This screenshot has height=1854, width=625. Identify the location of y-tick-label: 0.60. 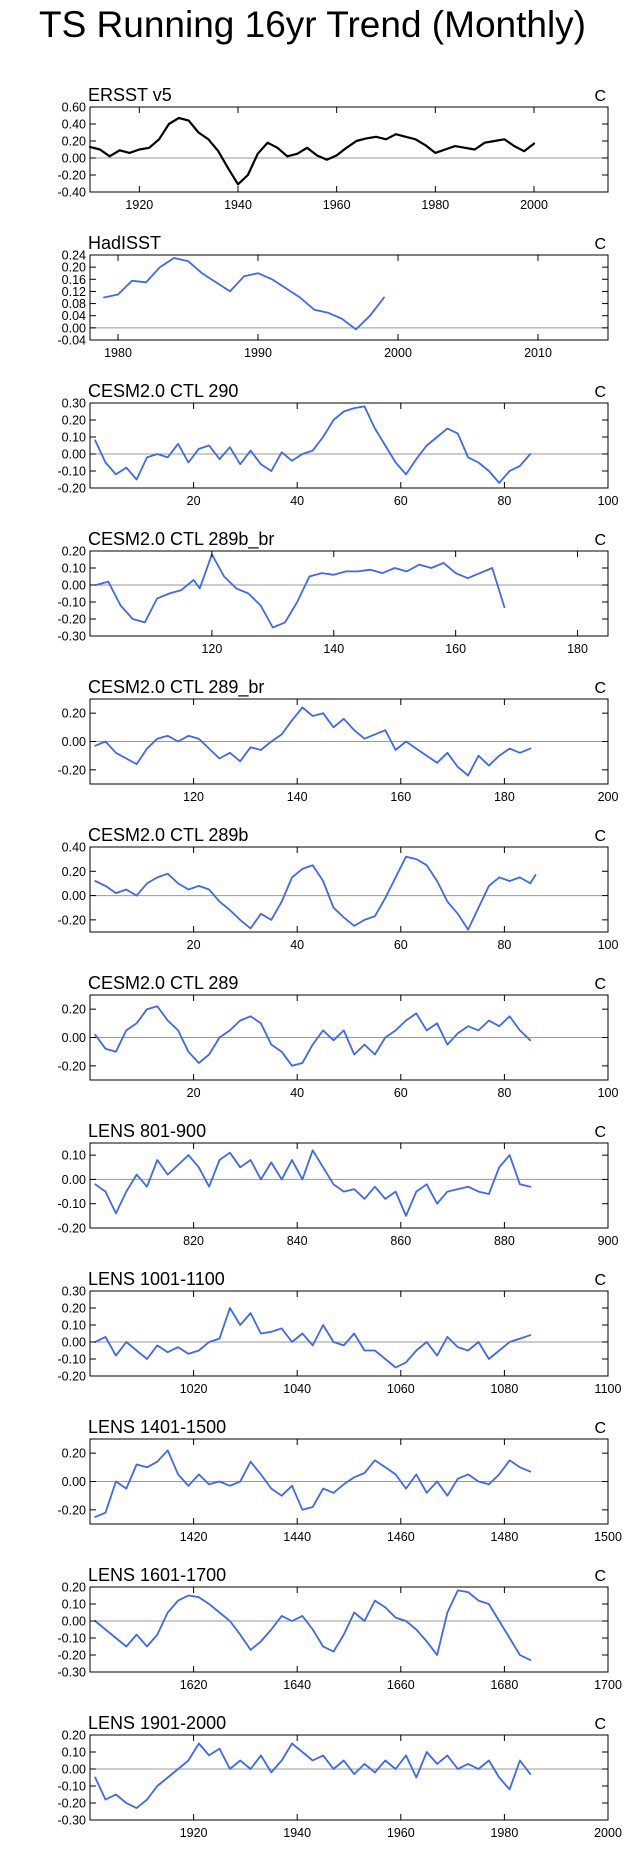
(74, 108).